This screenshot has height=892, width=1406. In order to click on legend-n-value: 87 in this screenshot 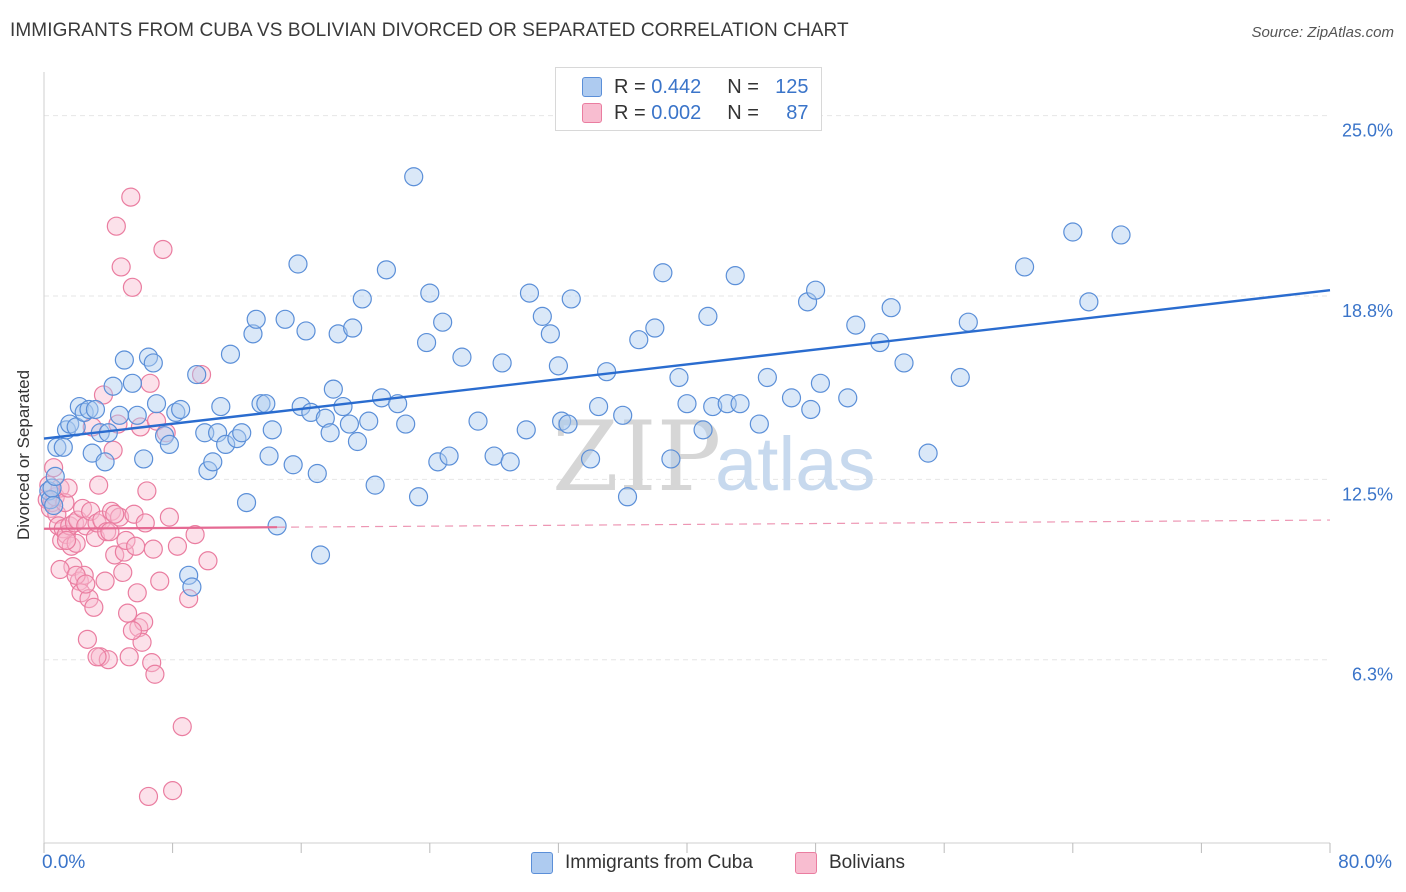, I will do `click(797, 112)`.